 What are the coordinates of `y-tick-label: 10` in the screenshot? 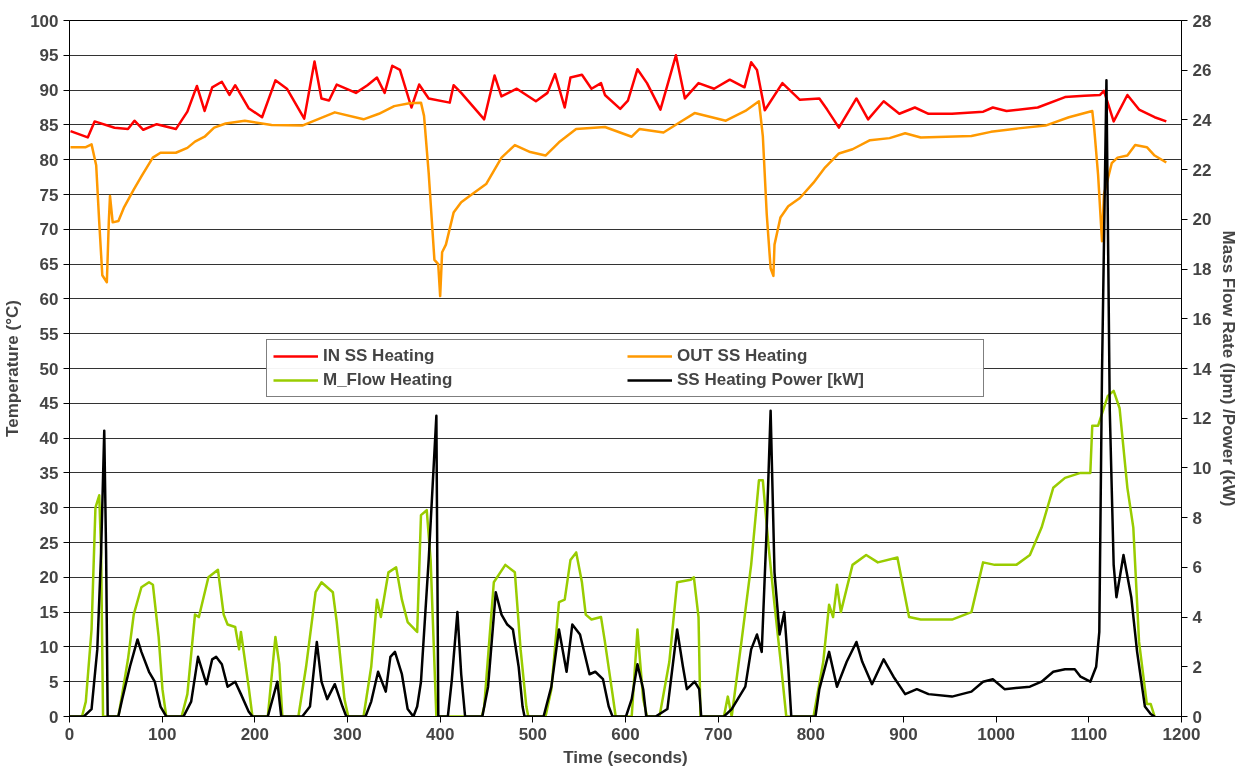 It's located at (49, 647).